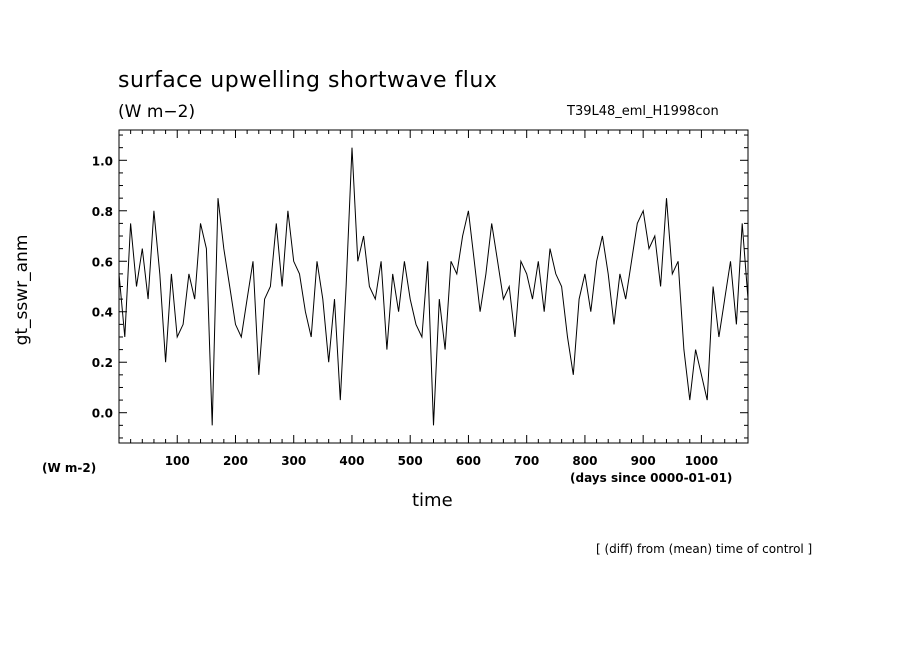  I want to click on x-axis-units: (days since 0000-01-01), so click(651, 478).